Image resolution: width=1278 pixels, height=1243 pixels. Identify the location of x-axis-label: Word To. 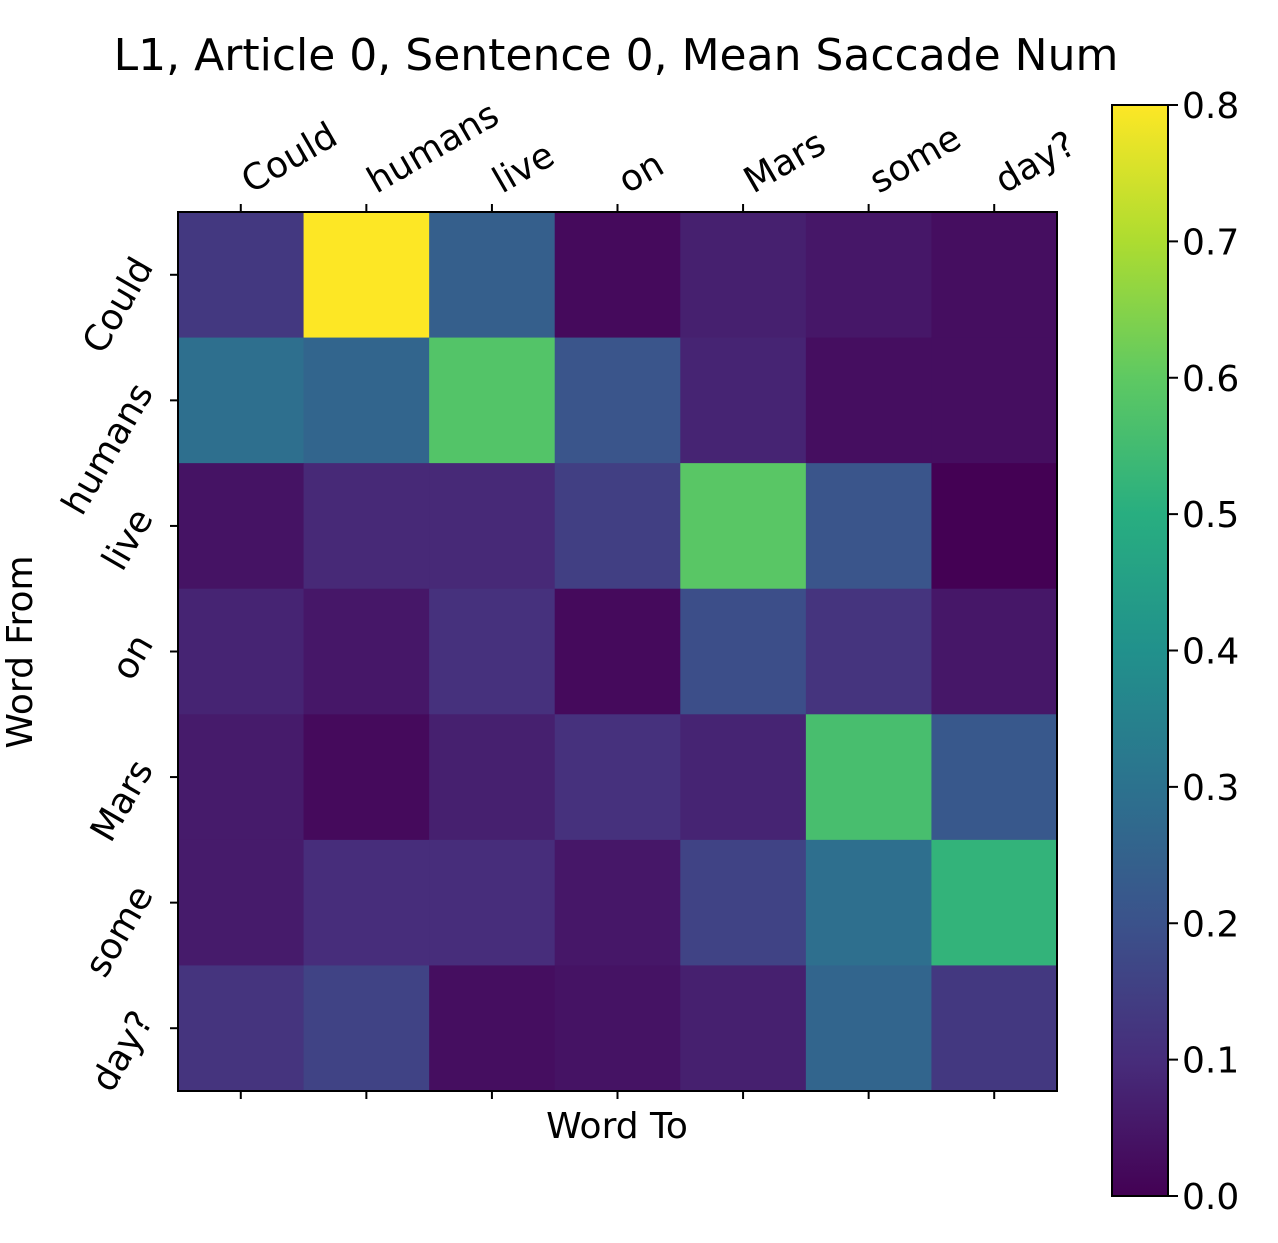
(617, 1126).